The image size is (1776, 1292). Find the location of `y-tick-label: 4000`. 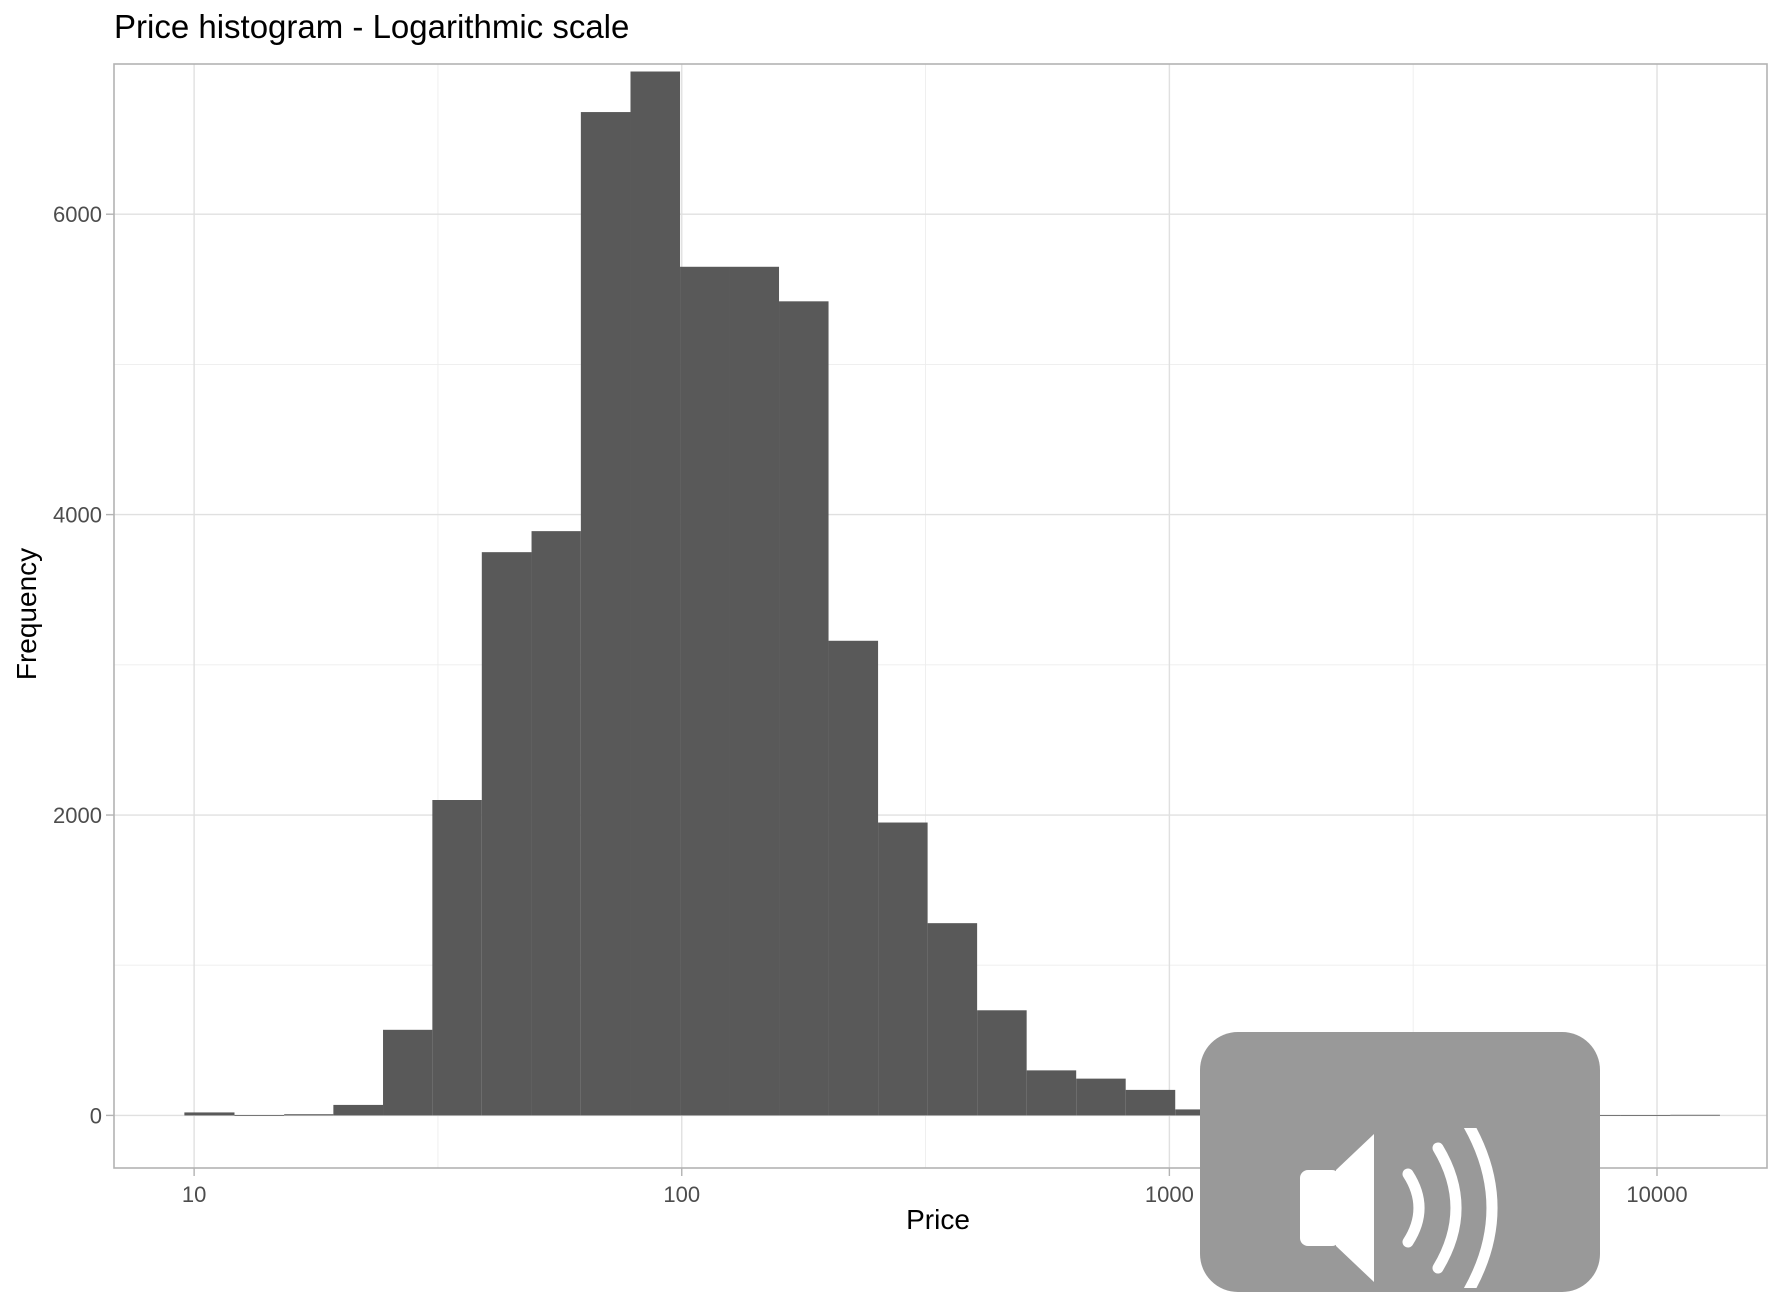

y-tick-label: 4000 is located at coordinates (77, 515).